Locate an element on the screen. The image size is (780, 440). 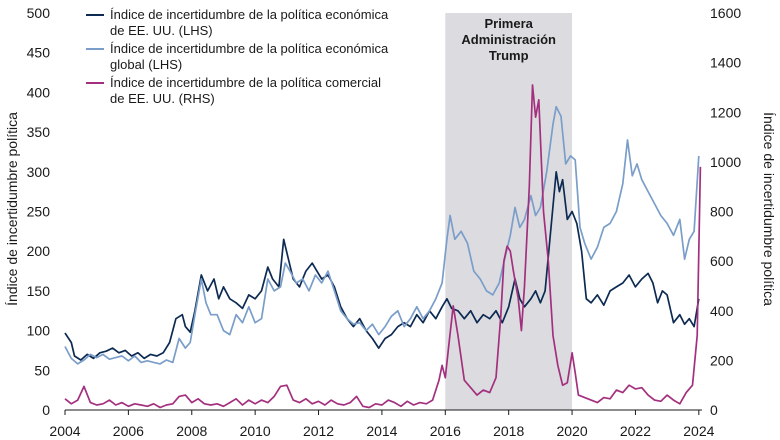
right-y-tick-label: 400 is located at coordinates (722, 311).